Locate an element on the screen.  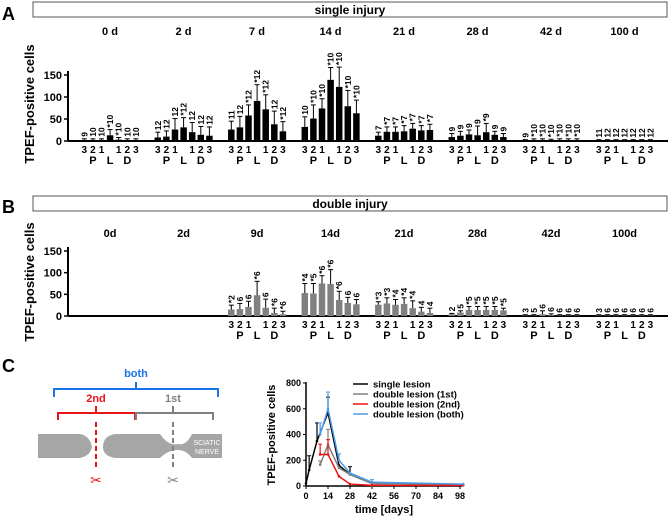
n-label: *4 is located at coordinates (396, 293).